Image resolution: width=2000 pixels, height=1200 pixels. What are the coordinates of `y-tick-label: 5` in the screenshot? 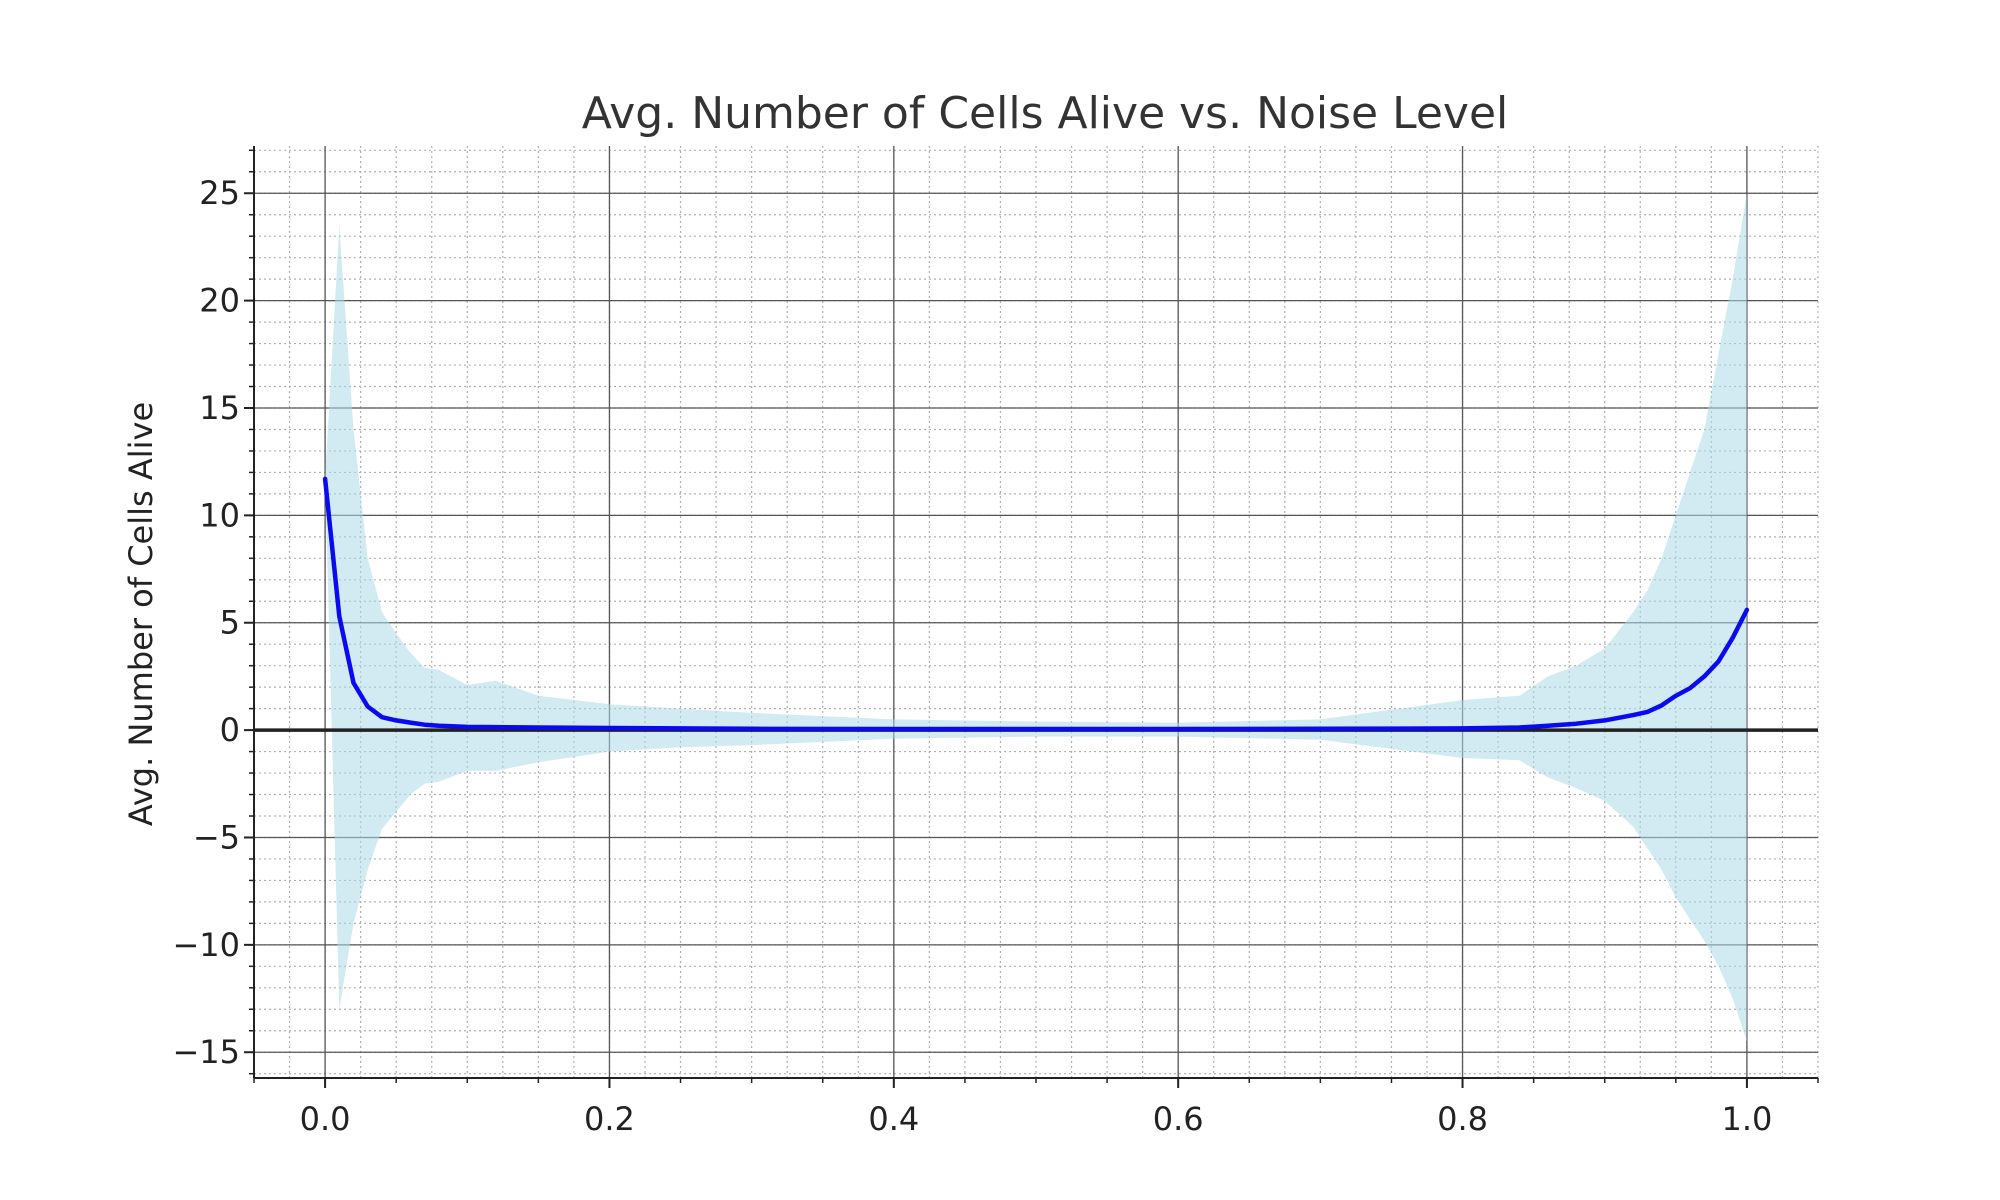 It's located at (230, 623).